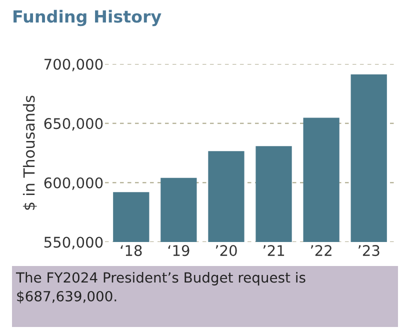 The width and height of the screenshot is (405, 331). What do you see at coordinates (88, 18) in the screenshot?
I see `chart-title: Funding History` at bounding box center [88, 18].